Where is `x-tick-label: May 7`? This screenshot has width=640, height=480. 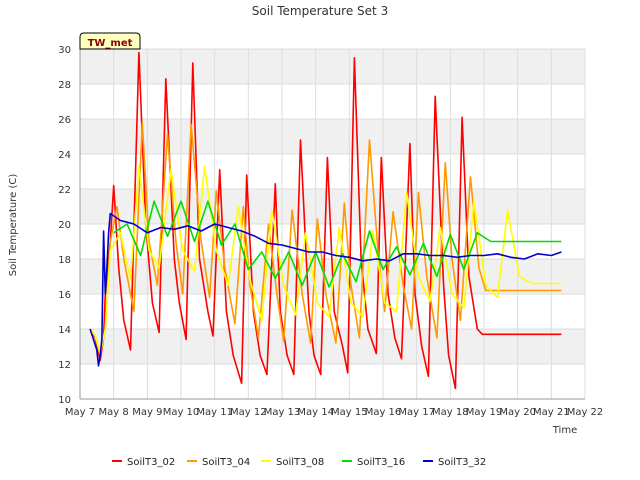 x-tick-label: May 7 is located at coordinates (80, 412).